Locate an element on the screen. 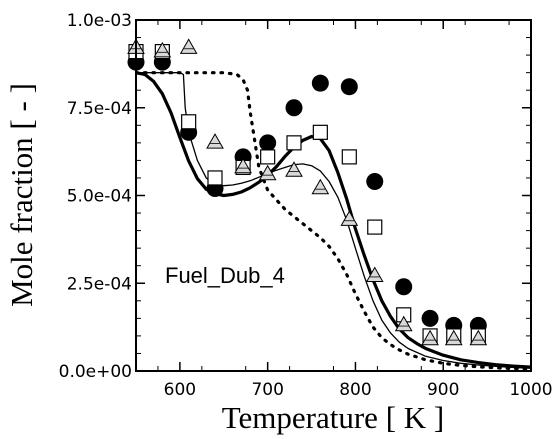  annotation-label: Fuel_Dub_4 is located at coordinates (225, 275).